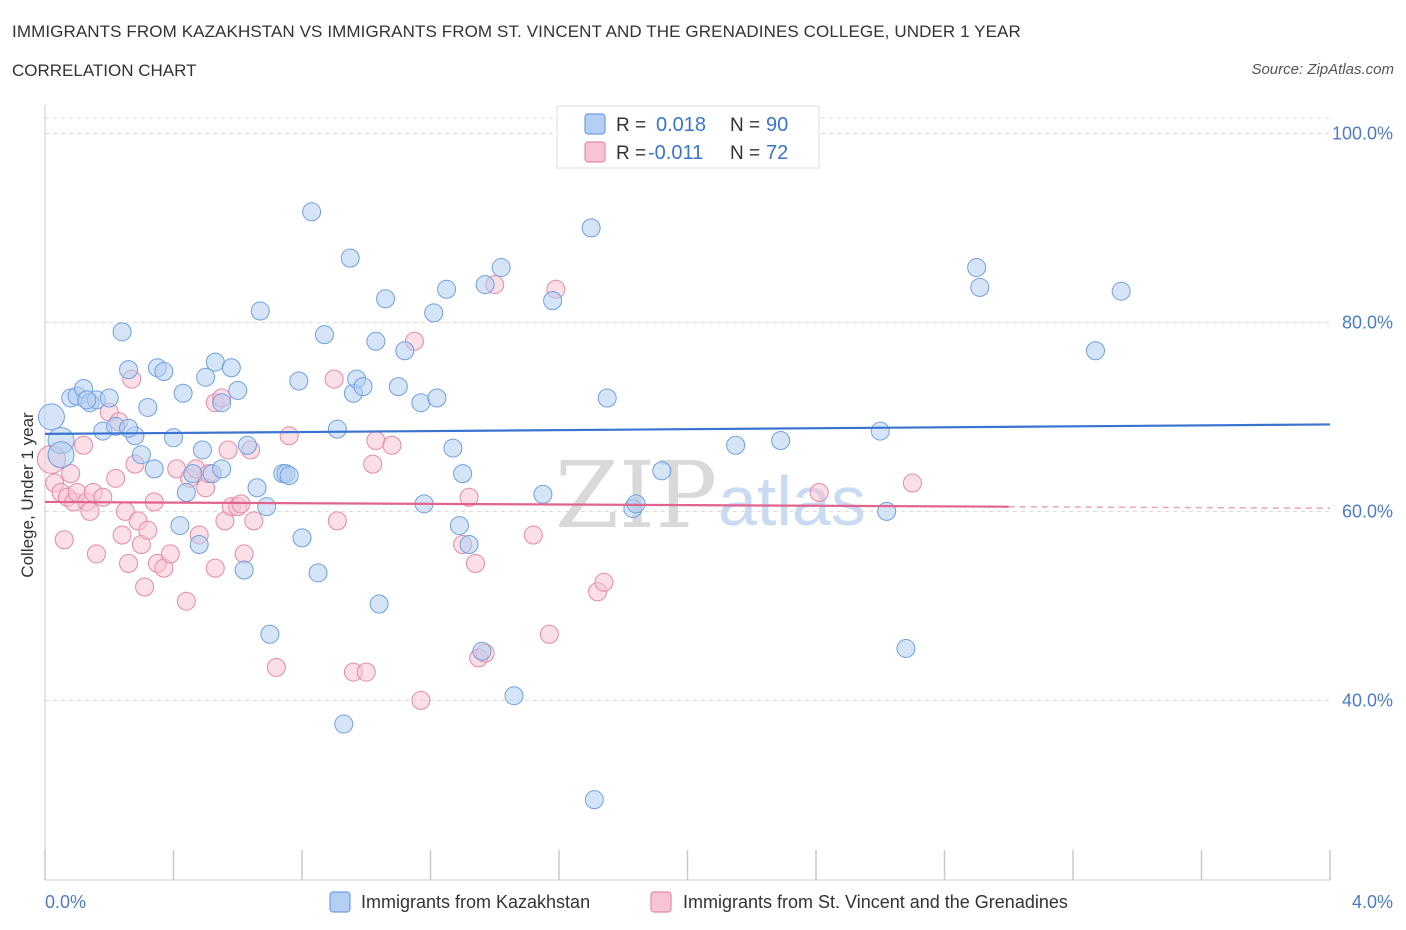  I want to click on y-tick-label: 80.0%, so click(1367, 322).